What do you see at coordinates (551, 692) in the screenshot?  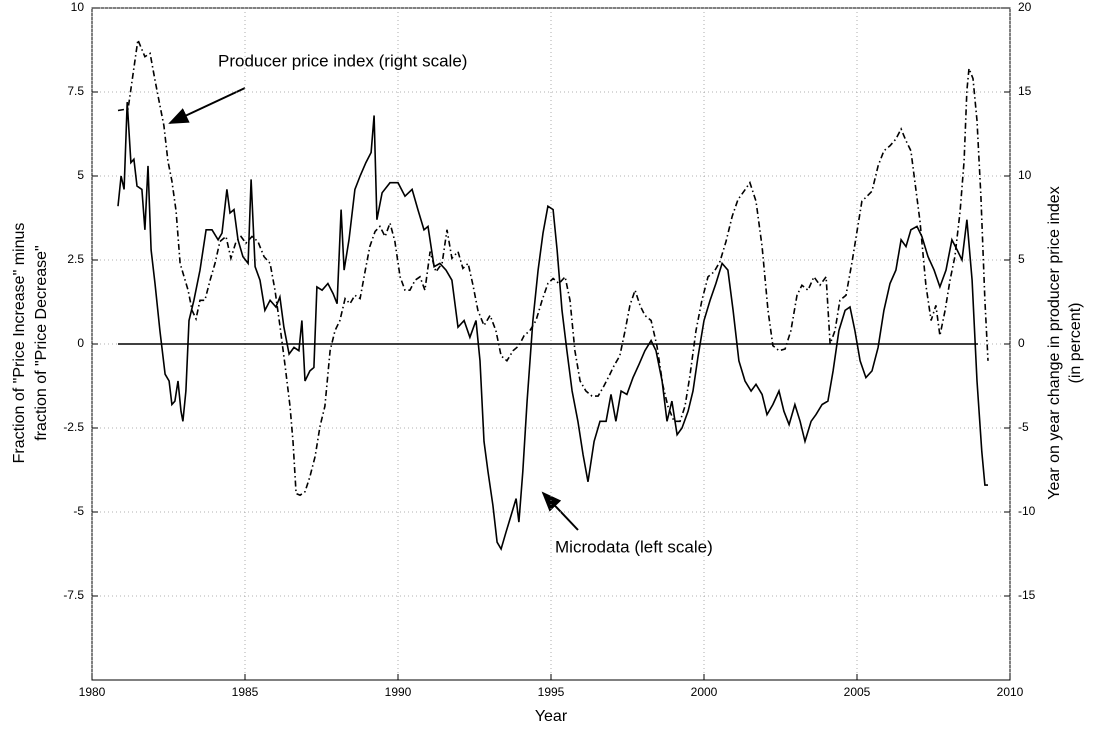 I see `x-tick-label: 1995` at bounding box center [551, 692].